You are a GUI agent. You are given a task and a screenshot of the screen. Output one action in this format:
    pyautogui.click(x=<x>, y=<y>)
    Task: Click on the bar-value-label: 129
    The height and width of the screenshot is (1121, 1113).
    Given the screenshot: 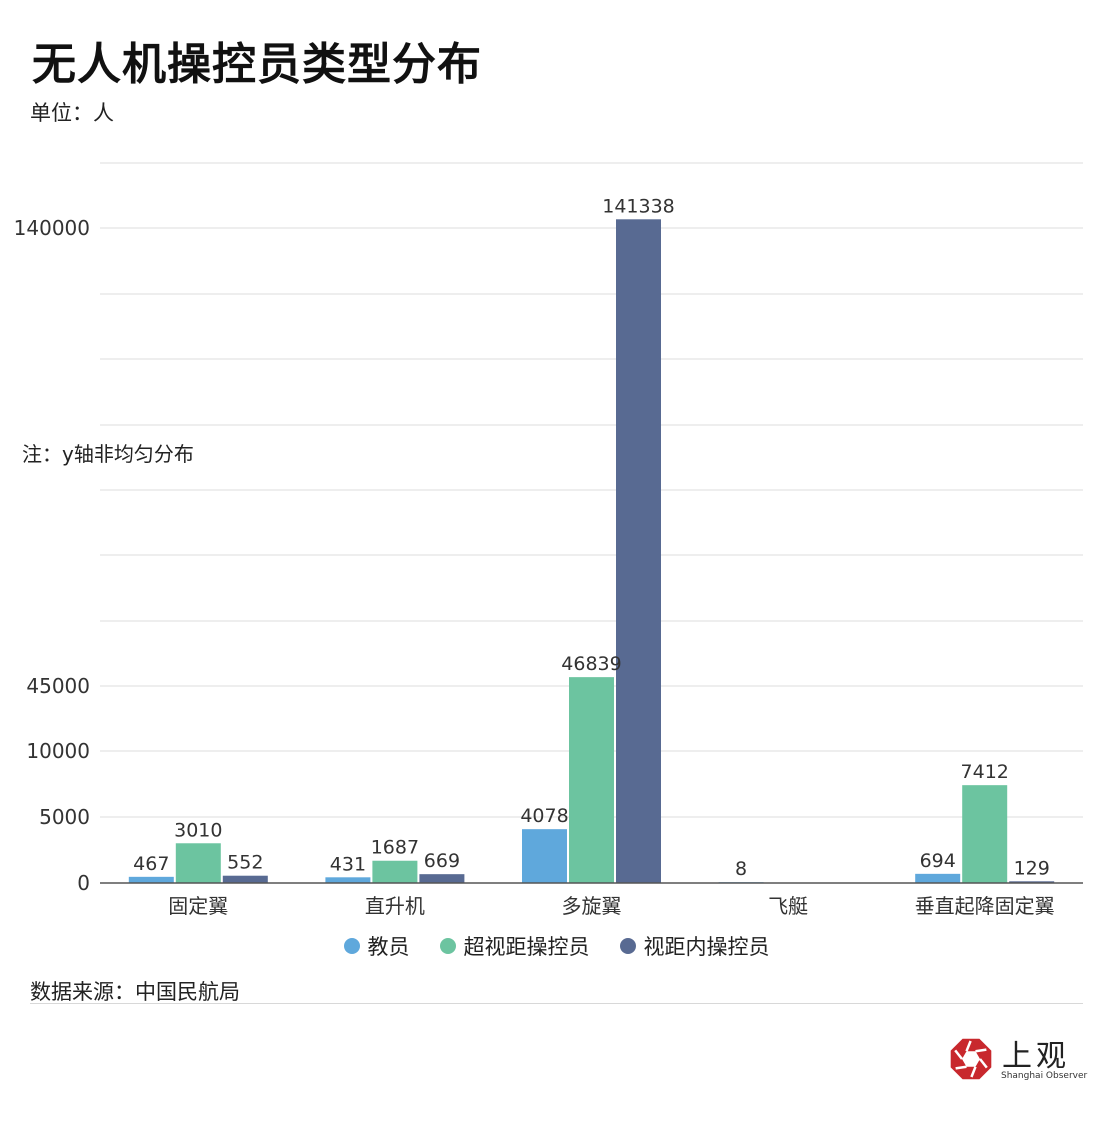 What is the action you would take?
    pyautogui.click(x=1032, y=868)
    